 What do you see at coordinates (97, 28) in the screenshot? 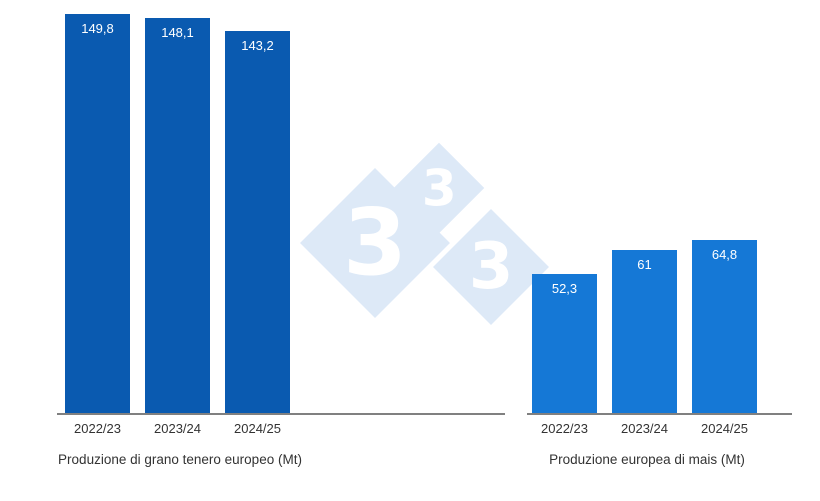
I see `bar-value-label: 149,8` at bounding box center [97, 28].